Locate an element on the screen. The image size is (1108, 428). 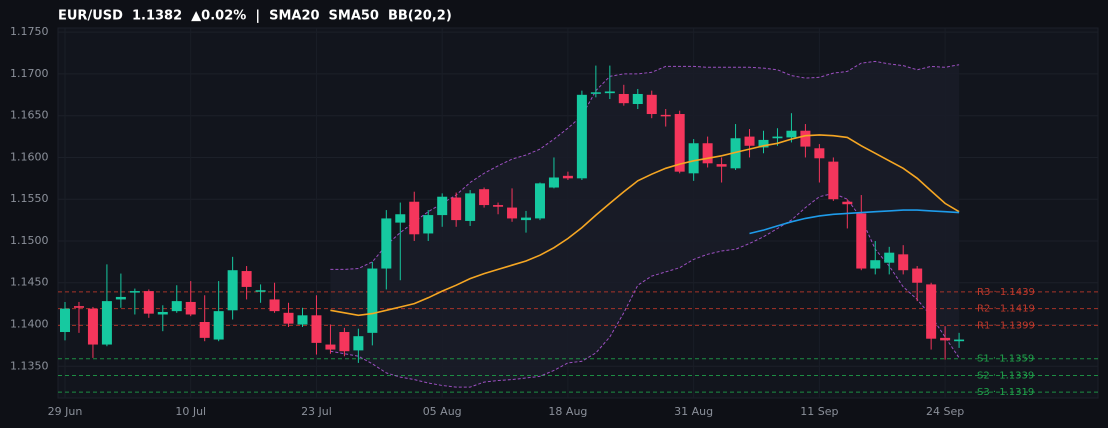
chart-title: EUR/USD 1.1382 ▲0.02% | is located at coordinates (159, 16).